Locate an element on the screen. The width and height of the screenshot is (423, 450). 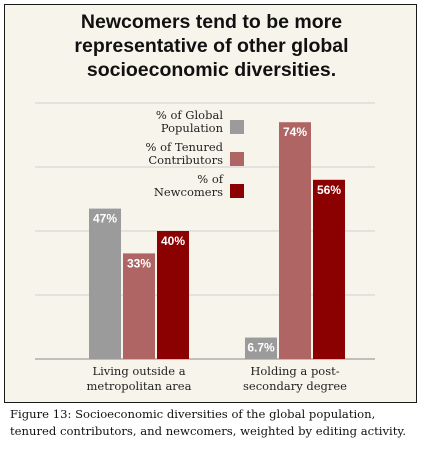
chart-bar-data-label: 33% is located at coordinates (139, 263).